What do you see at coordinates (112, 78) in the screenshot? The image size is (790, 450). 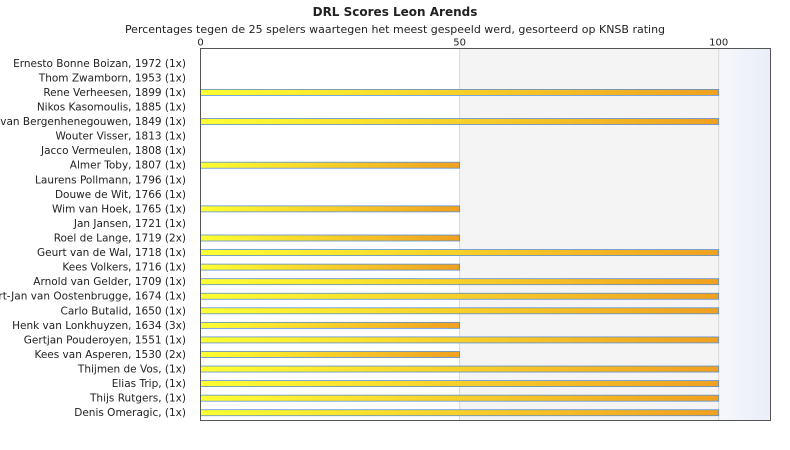 I see `category-label: Thom Zwamborn, 1953 (1x)` at bounding box center [112, 78].